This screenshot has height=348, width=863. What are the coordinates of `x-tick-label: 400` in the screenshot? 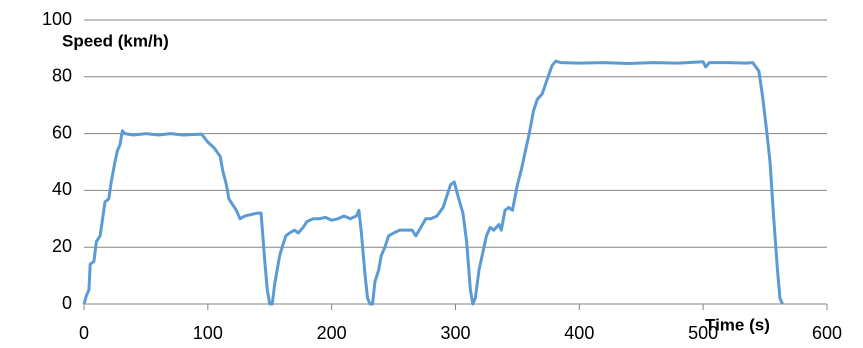 It's located at (579, 333).